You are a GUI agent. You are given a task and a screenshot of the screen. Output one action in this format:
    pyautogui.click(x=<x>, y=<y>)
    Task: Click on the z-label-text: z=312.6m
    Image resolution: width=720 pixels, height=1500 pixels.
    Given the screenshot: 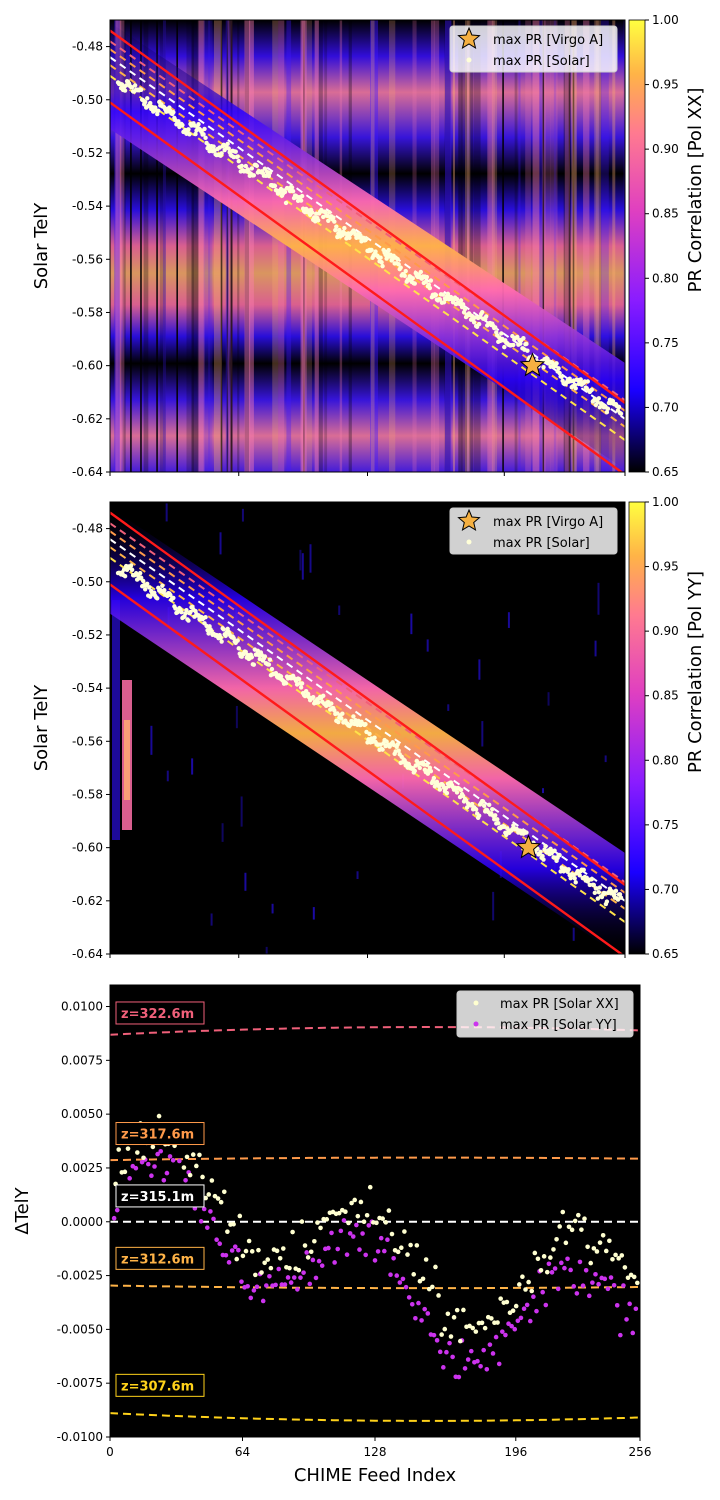 What is the action you would take?
    pyautogui.click(x=157, y=1259)
    